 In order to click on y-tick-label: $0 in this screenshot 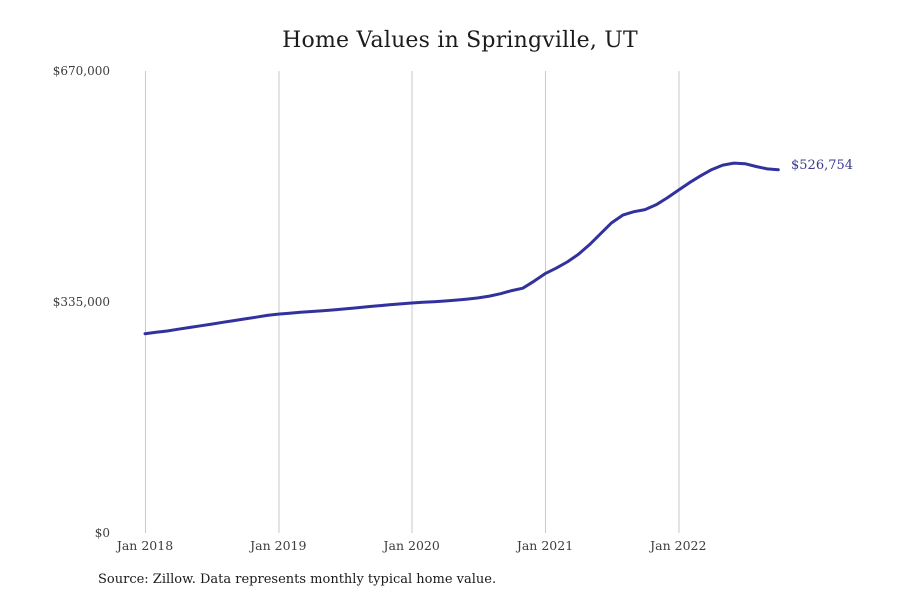, I will do `click(102, 533)`.